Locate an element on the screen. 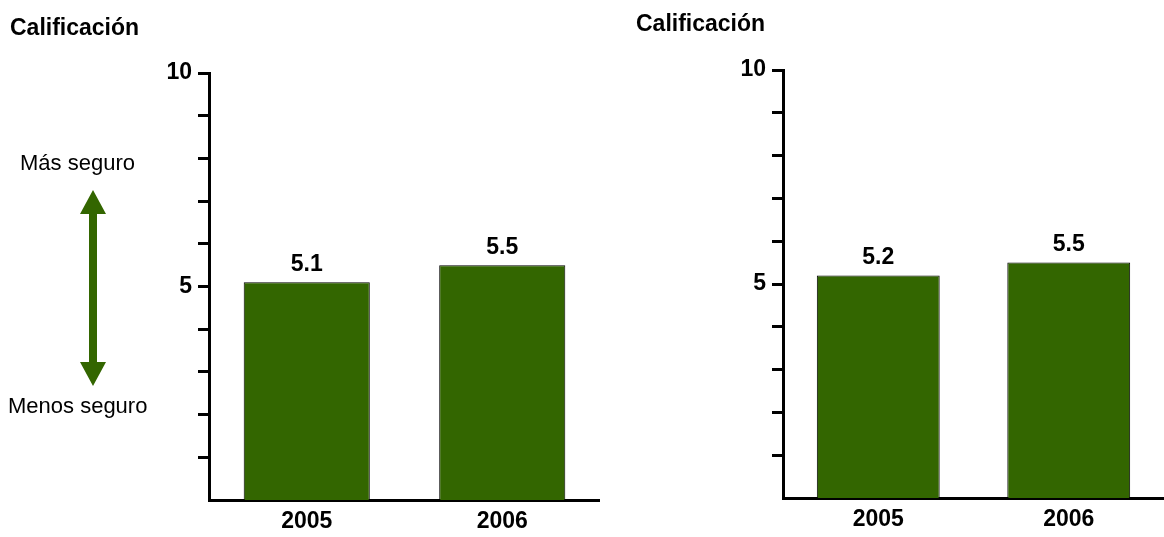  text: Más seguro is located at coordinates (77, 163).